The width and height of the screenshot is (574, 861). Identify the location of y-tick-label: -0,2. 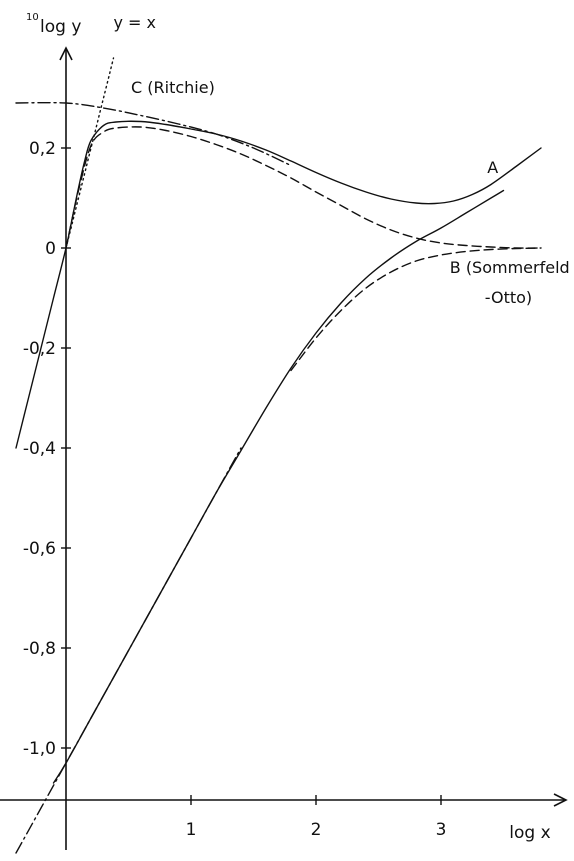
(39, 349).